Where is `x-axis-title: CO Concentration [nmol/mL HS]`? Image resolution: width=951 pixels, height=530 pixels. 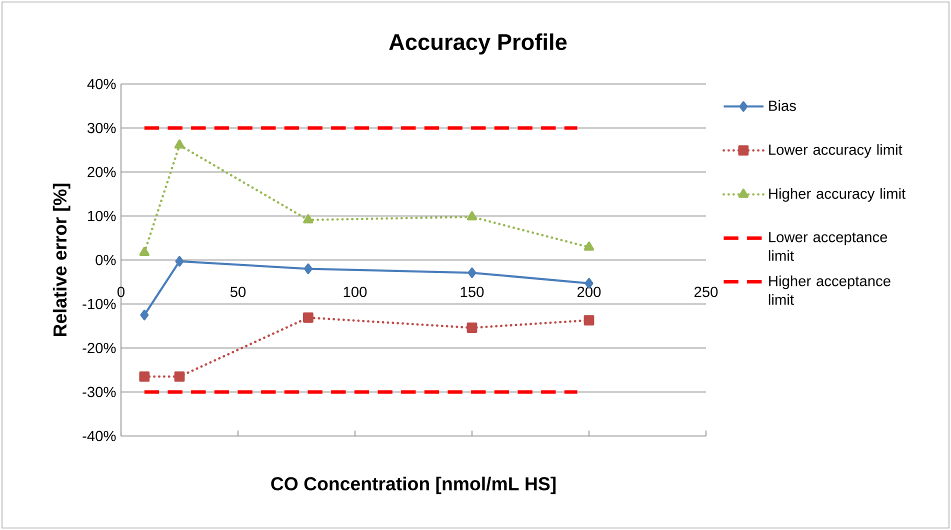 x-axis-title: CO Concentration [nmol/mL HS] is located at coordinates (413, 485).